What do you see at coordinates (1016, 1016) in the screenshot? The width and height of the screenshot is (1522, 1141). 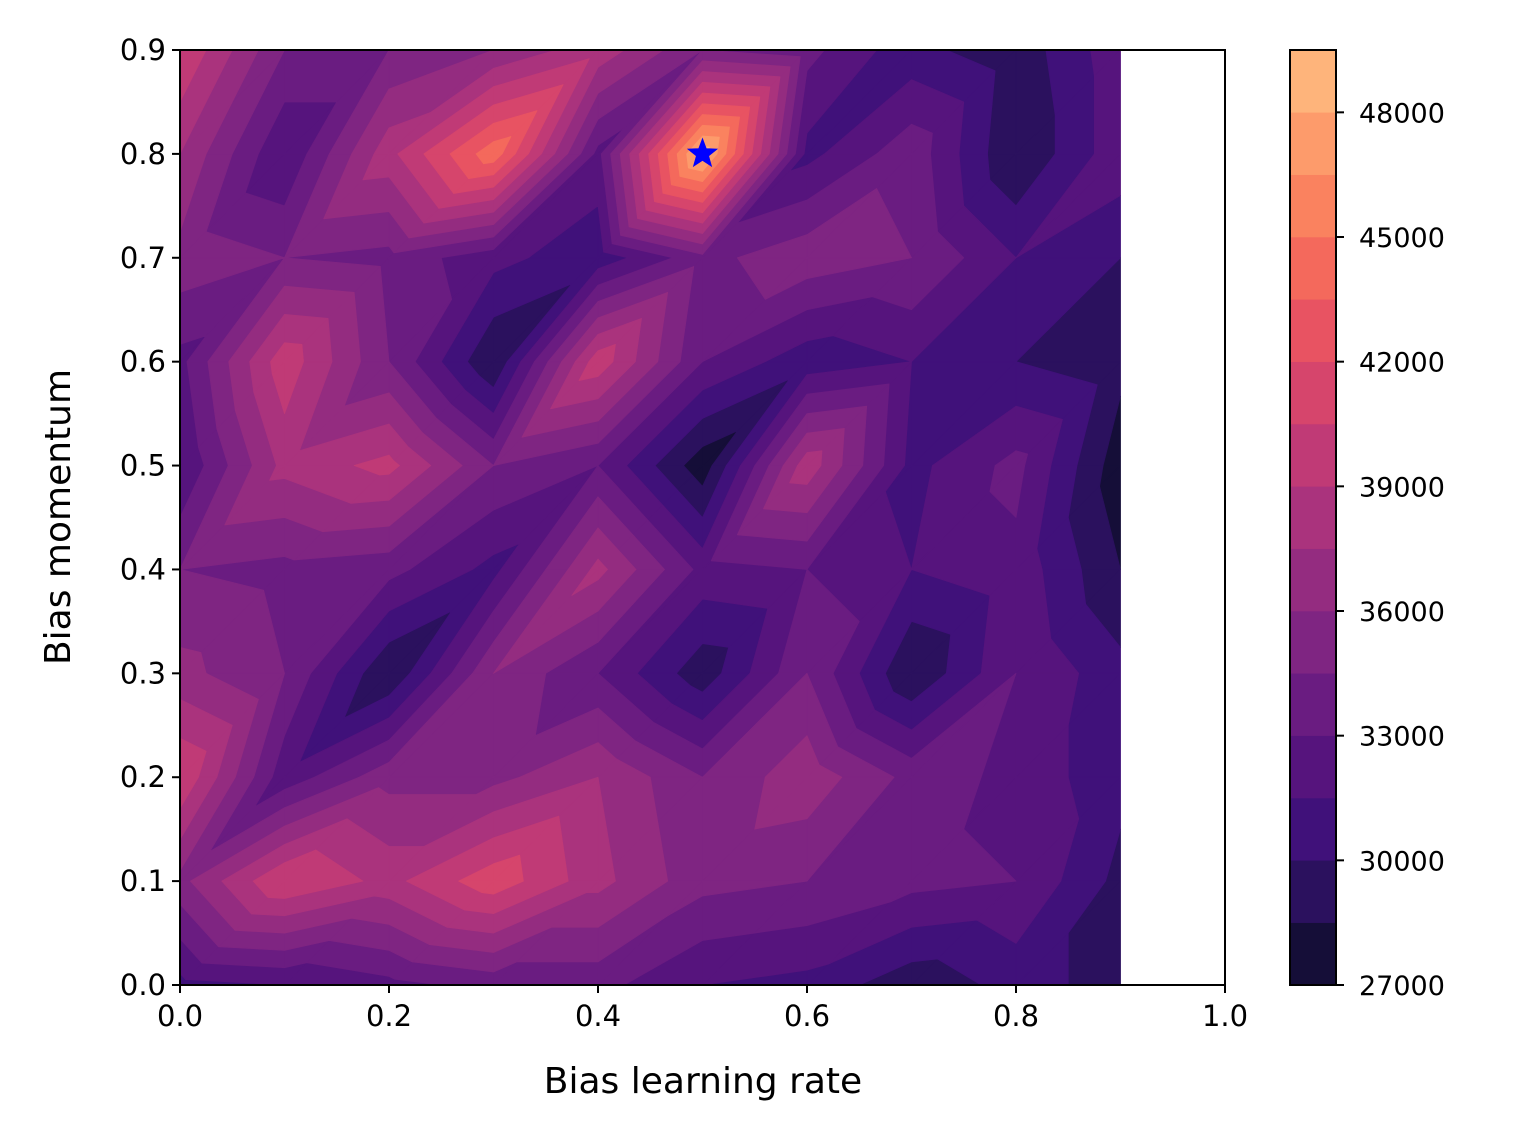 I see `x-tick-label: 0.8` at bounding box center [1016, 1016].